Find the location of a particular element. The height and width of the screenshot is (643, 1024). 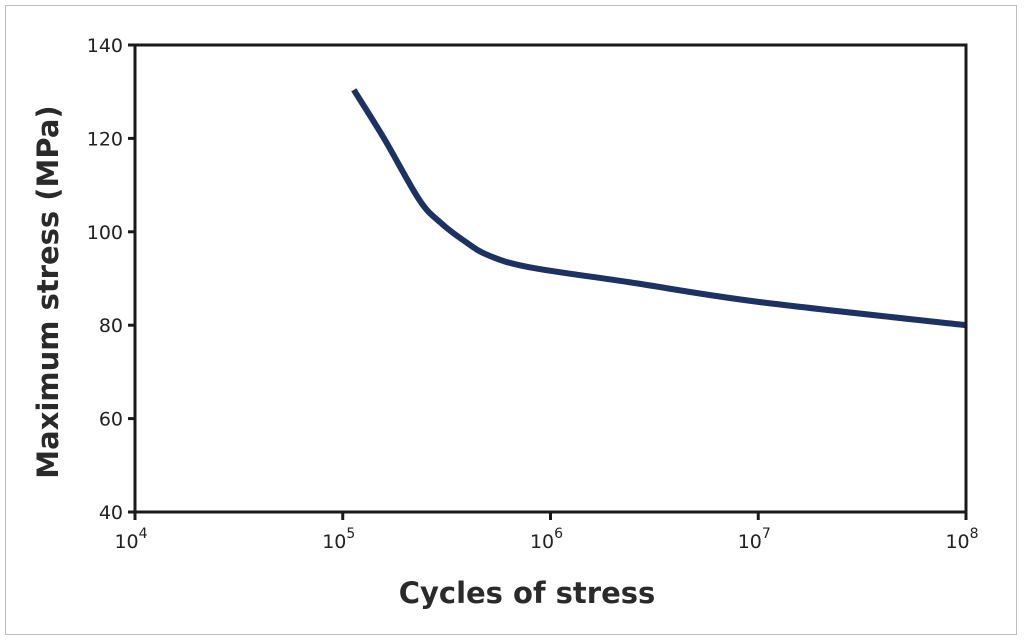

x-tick-label: 10⁷ is located at coordinates (754, 539).